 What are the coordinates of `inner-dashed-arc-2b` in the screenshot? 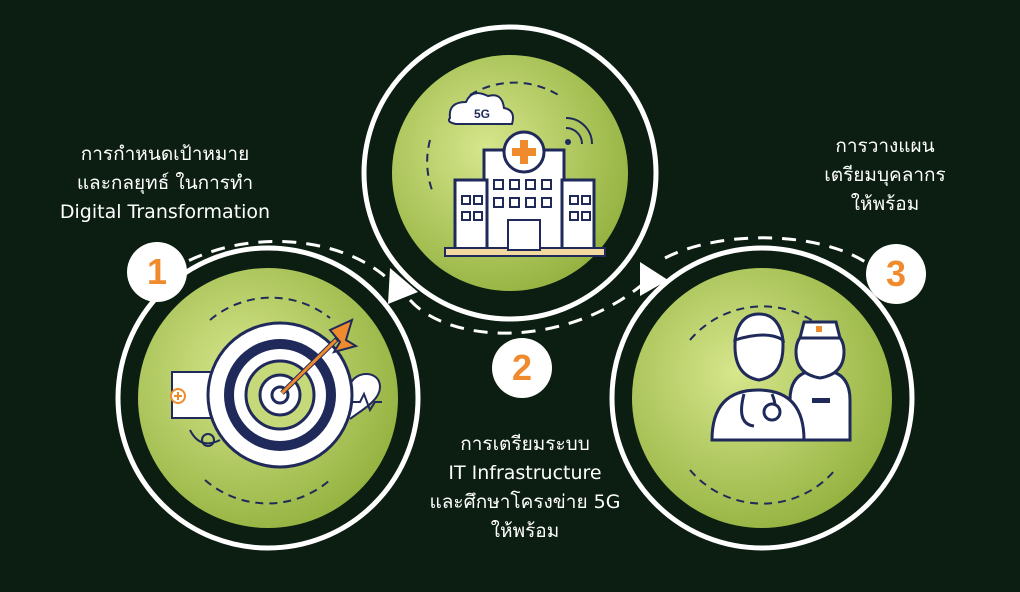 It's located at (429, 165).